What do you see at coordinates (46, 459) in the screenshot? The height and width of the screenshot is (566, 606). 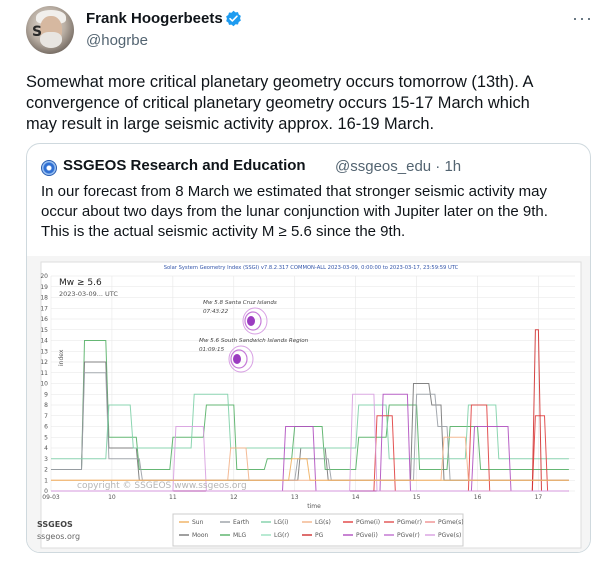 I see `y-tick-label: 3` at bounding box center [46, 459].